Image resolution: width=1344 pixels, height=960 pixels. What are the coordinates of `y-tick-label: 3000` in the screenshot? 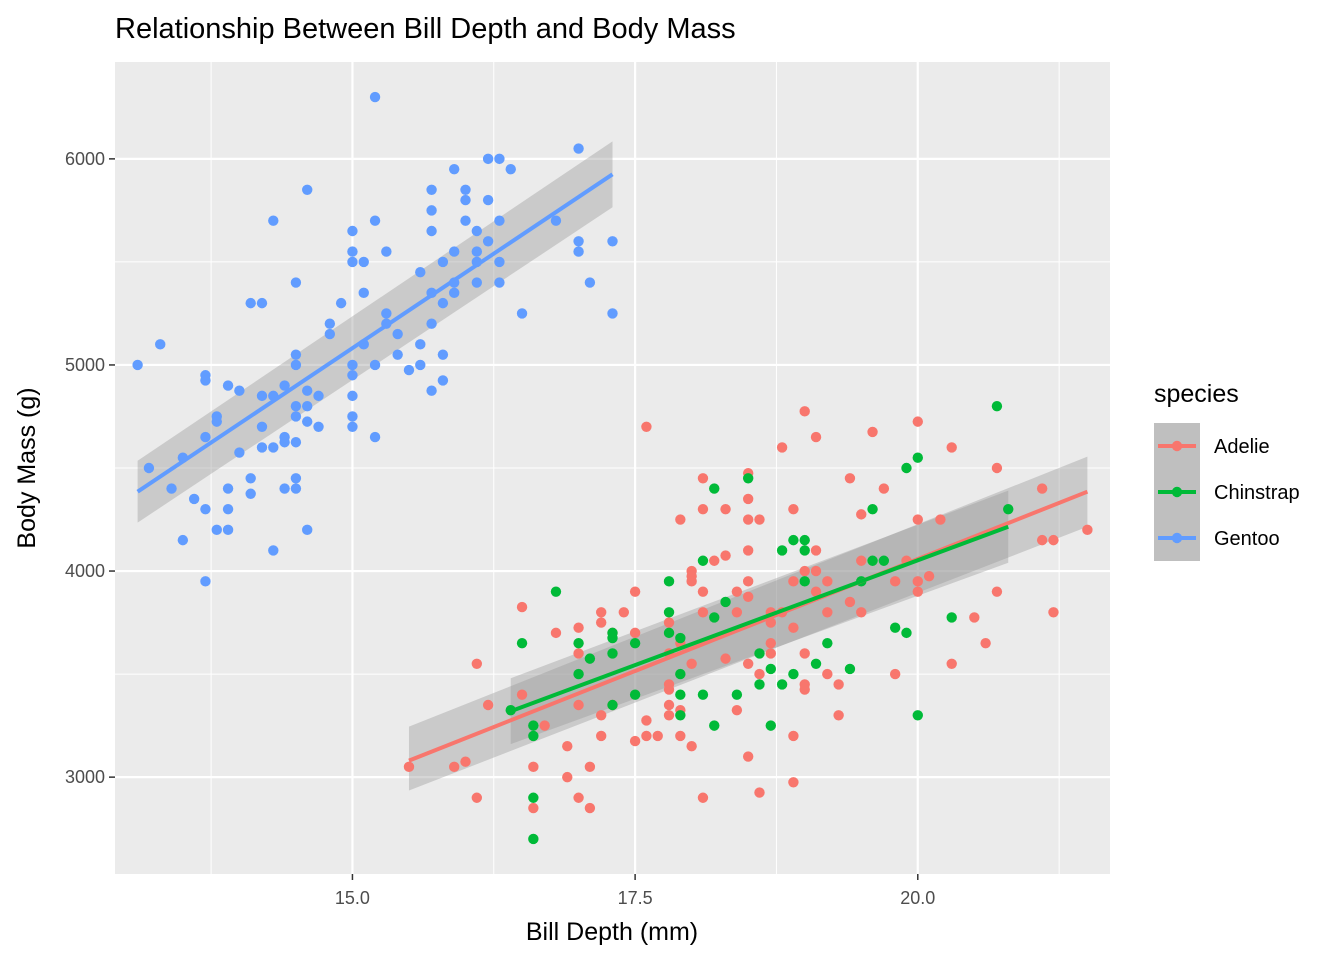 It's located at (85, 777).